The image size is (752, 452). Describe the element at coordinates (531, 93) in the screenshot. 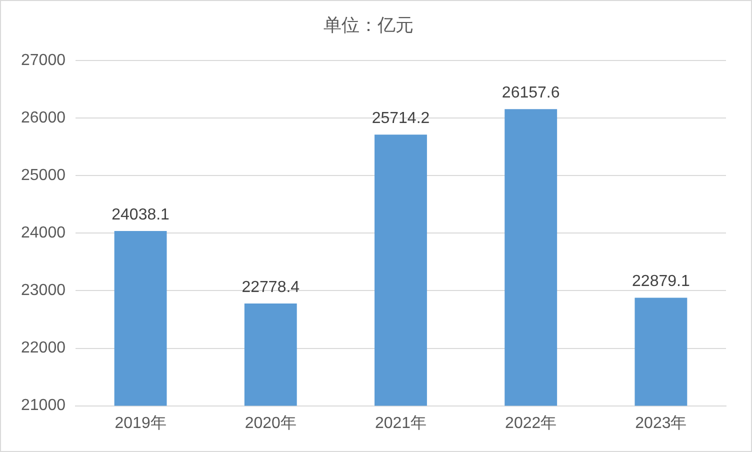

I see `data-label: 26157.6` at that location.